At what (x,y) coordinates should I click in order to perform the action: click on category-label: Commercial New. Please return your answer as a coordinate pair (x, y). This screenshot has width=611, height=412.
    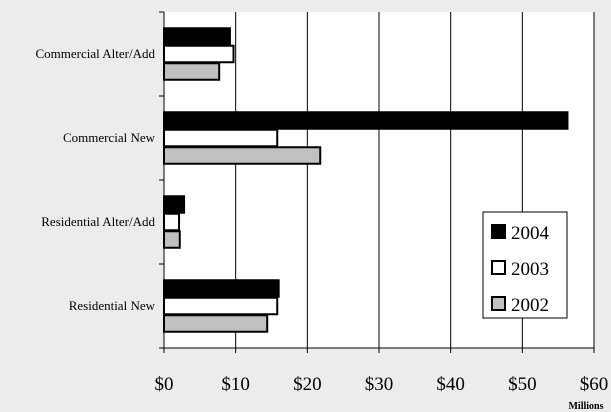
    Looking at the image, I should click on (109, 137).